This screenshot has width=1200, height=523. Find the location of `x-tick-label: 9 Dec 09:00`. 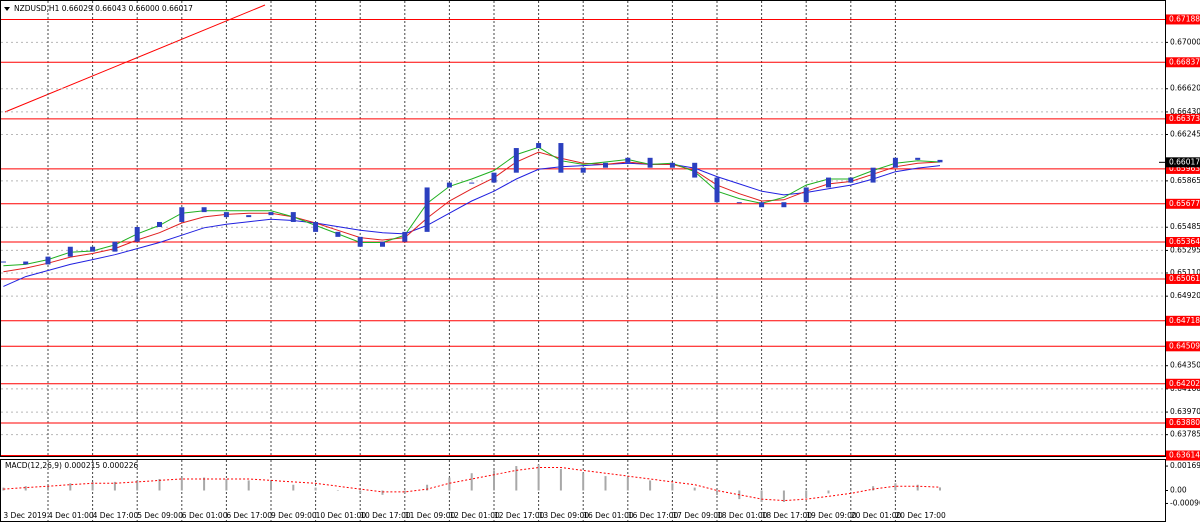

x-tick-label: 9 Dec 09:00 is located at coordinates (294, 515).